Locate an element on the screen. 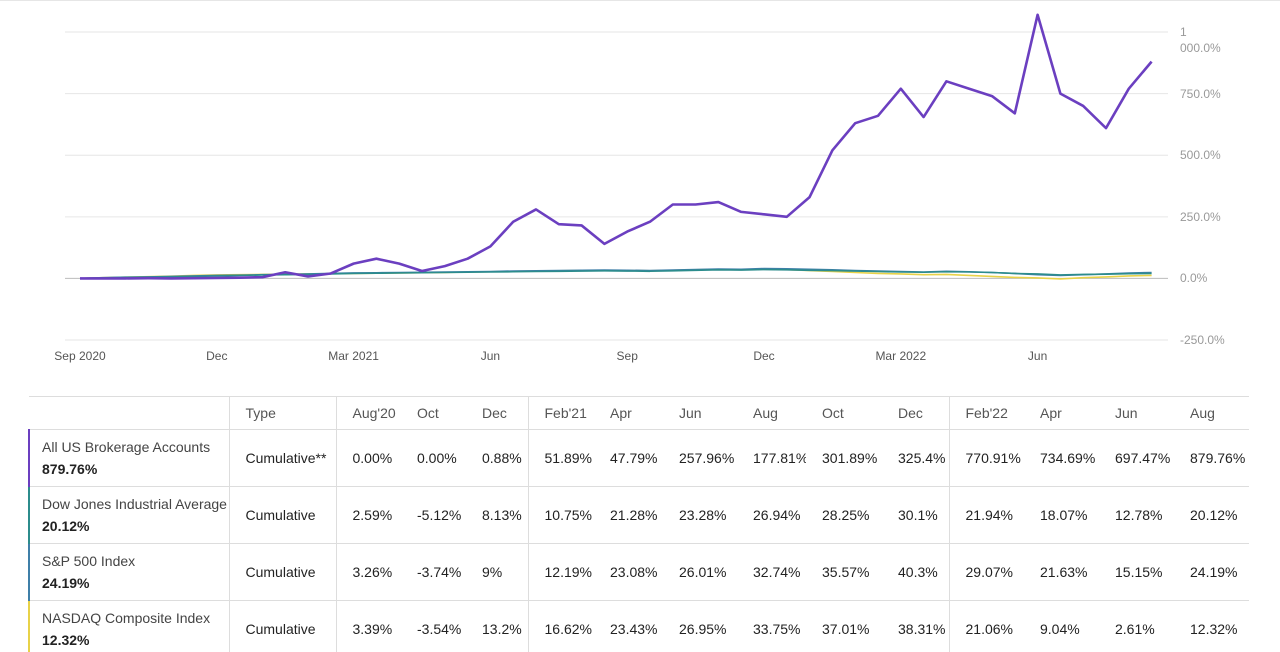 This screenshot has height=652, width=1280. value-cell: 18.07% is located at coordinates (1061, 515).